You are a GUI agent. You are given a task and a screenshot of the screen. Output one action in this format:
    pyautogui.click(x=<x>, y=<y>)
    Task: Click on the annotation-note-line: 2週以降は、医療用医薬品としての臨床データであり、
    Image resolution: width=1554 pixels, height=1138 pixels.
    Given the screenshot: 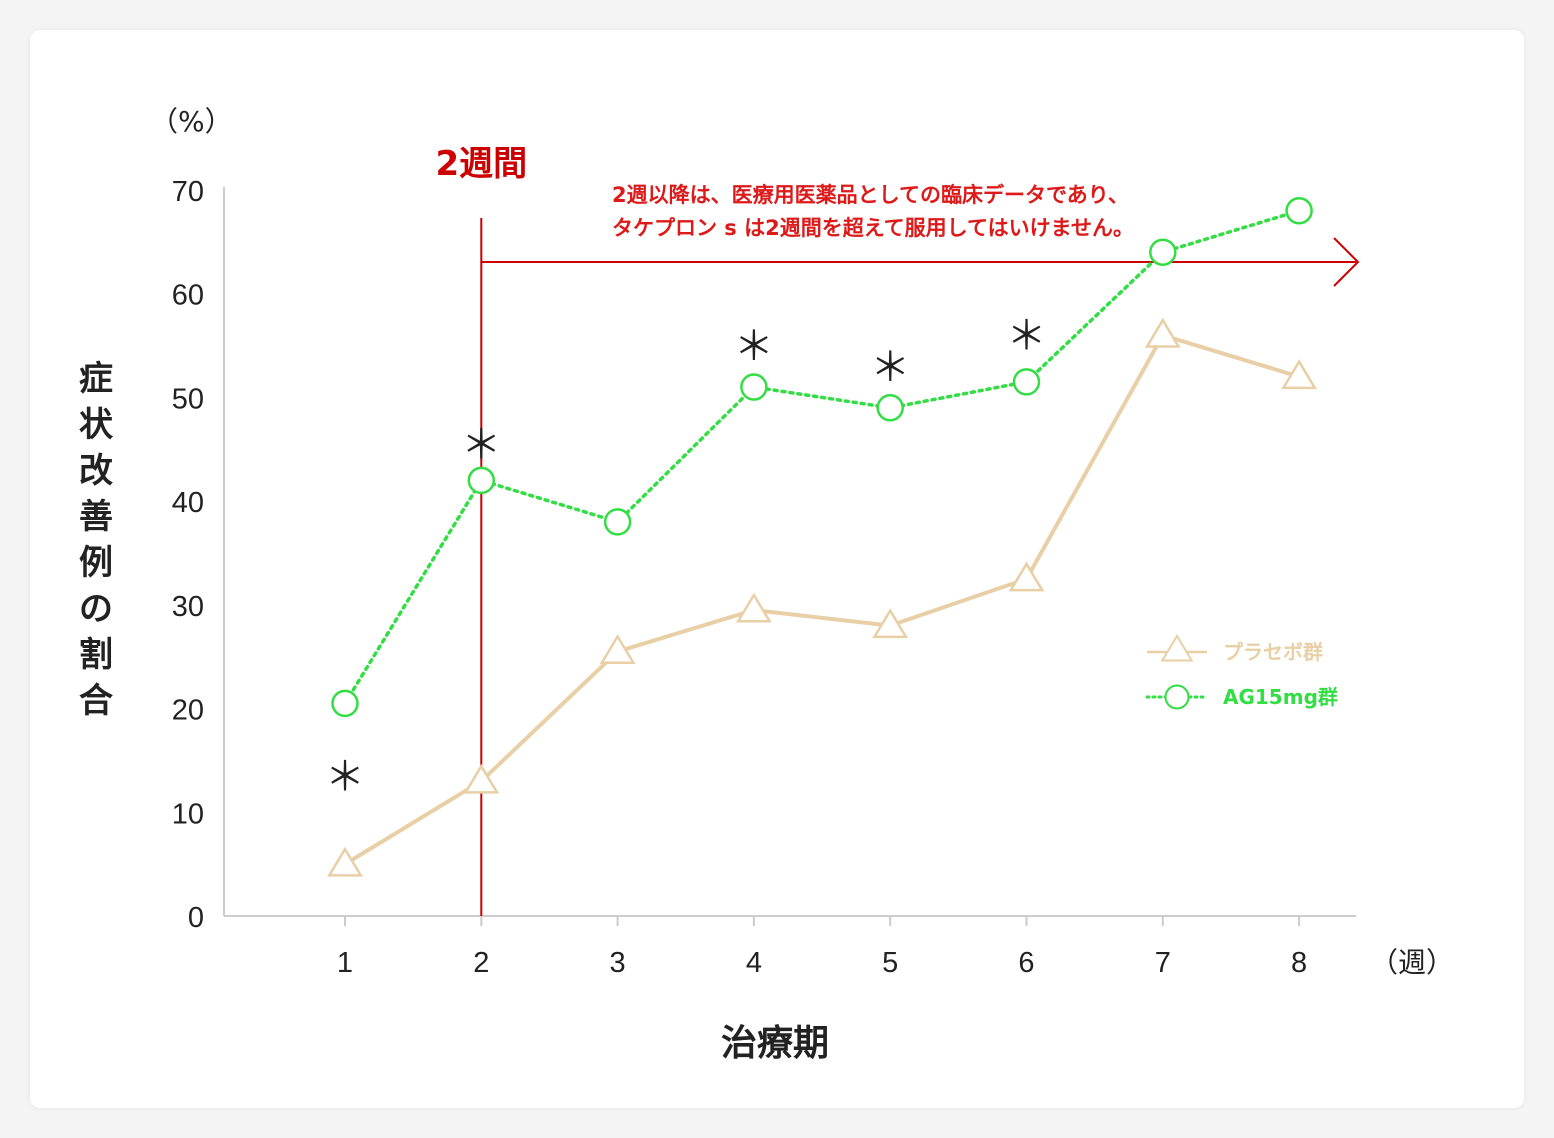 What is the action you would take?
    pyautogui.click(x=870, y=195)
    